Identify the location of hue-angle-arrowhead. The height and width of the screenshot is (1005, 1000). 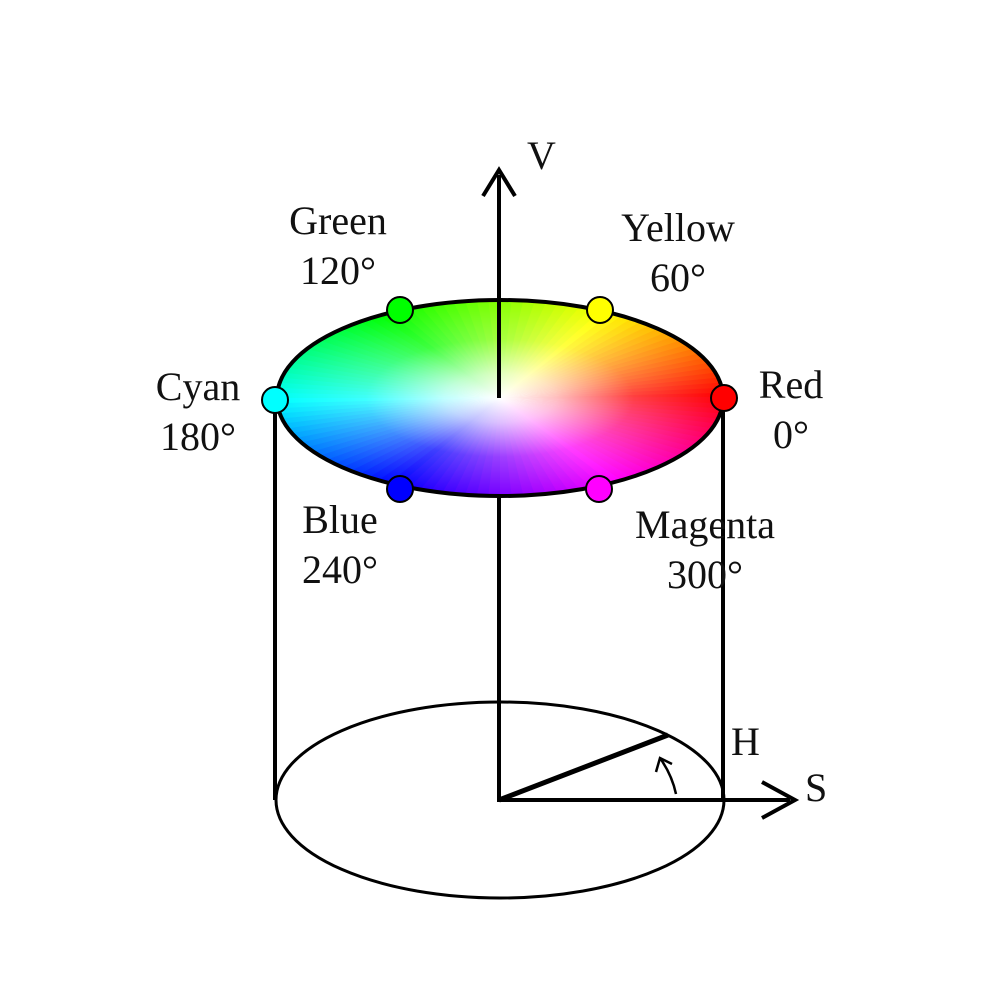
(663, 764).